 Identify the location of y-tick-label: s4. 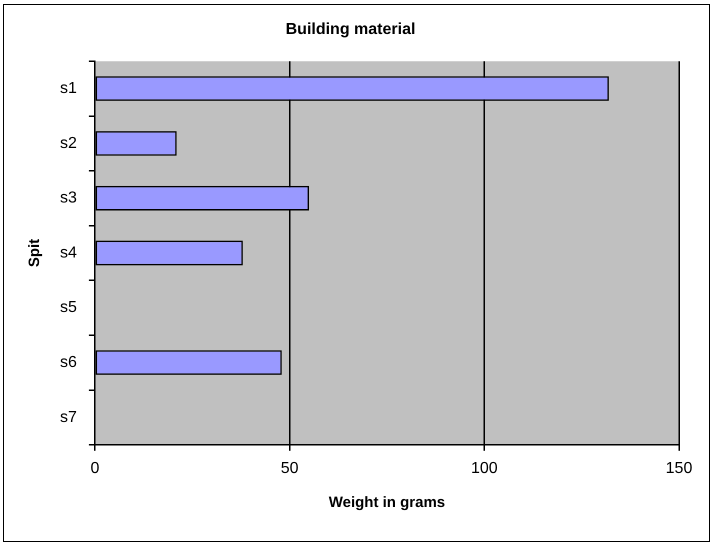
(68, 253).